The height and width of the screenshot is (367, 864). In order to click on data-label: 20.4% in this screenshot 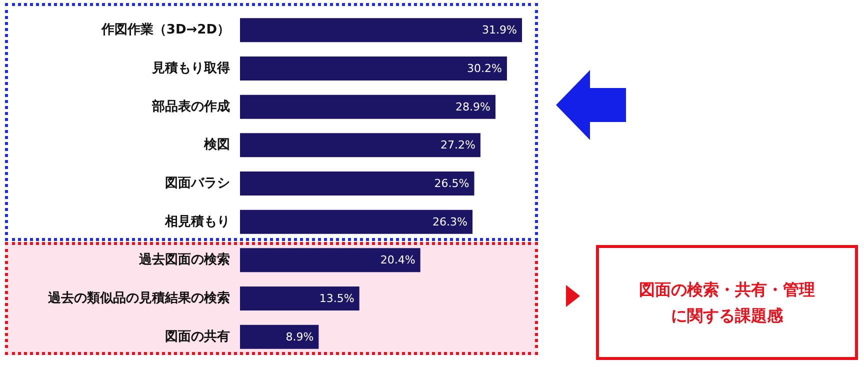, I will do `click(398, 260)`.